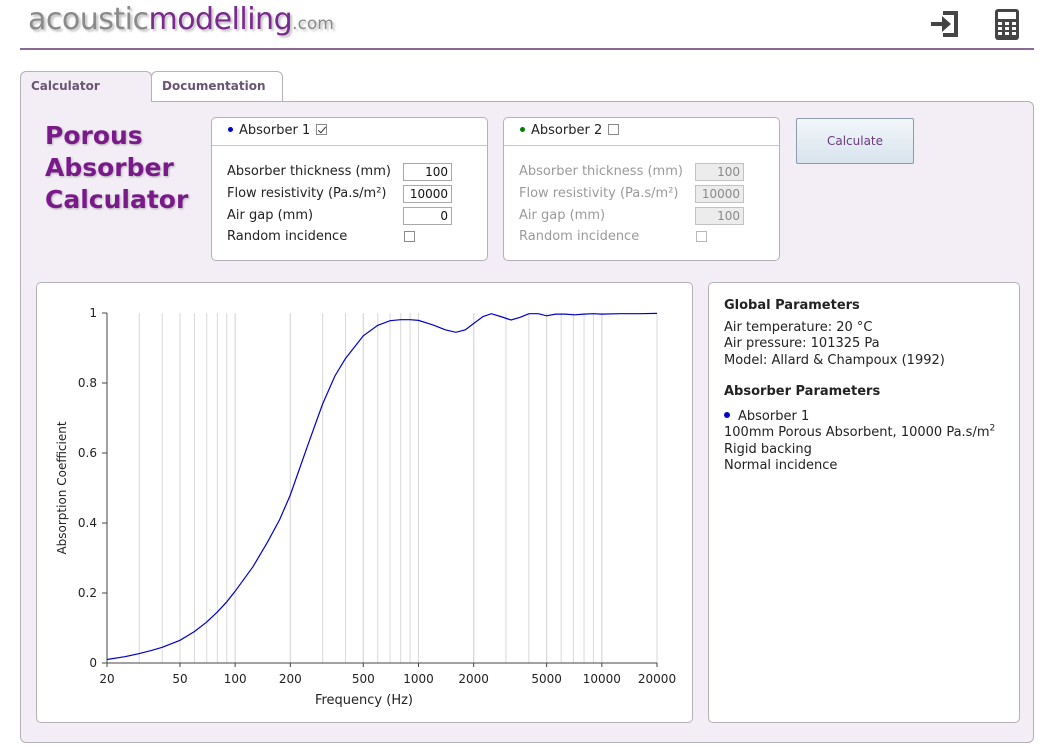  What do you see at coordinates (409, 236) in the screenshot?
I see `absorber-1-random-incidence-checkbox` at bounding box center [409, 236].